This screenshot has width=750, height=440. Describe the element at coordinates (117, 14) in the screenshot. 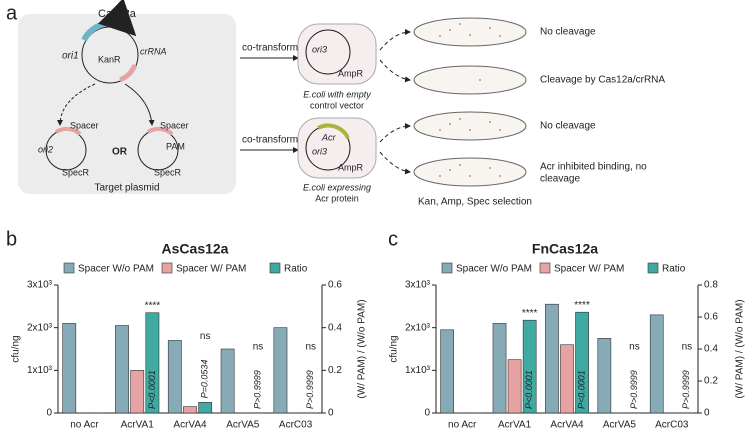

I see `label: Cas12a` at that location.